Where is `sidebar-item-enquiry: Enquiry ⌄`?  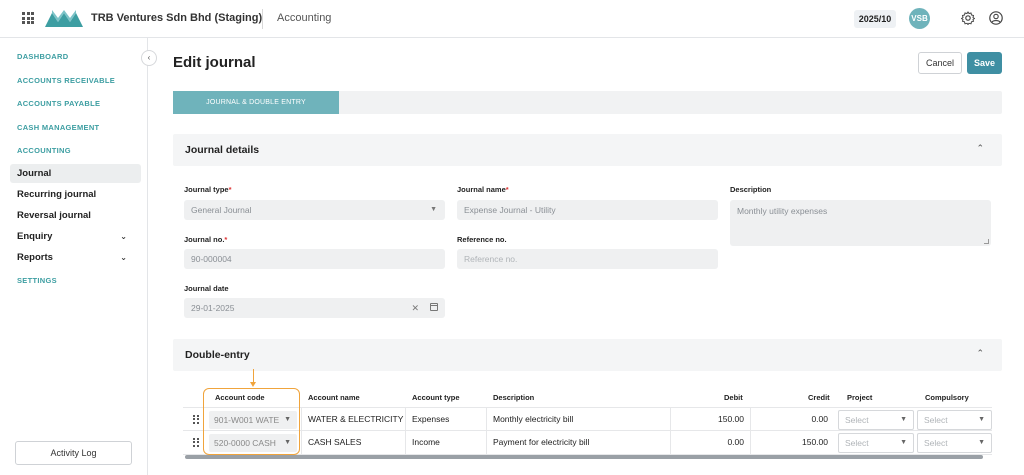
sidebar-item-enquiry: Enquiry ⌄ is located at coordinates (75, 236).